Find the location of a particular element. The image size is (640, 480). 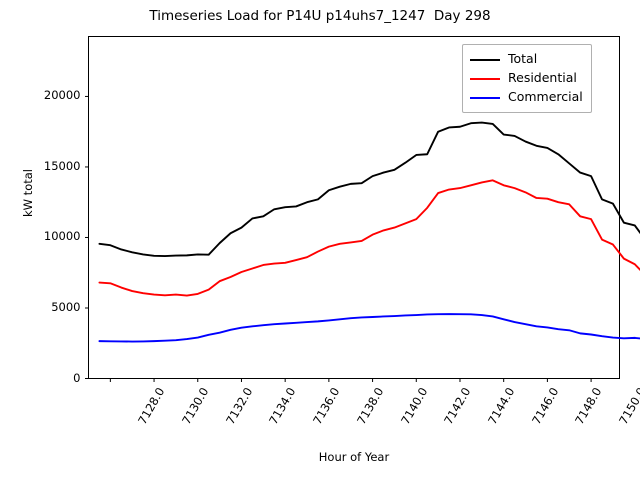

legend-label-residential: Residential is located at coordinates (542, 78).